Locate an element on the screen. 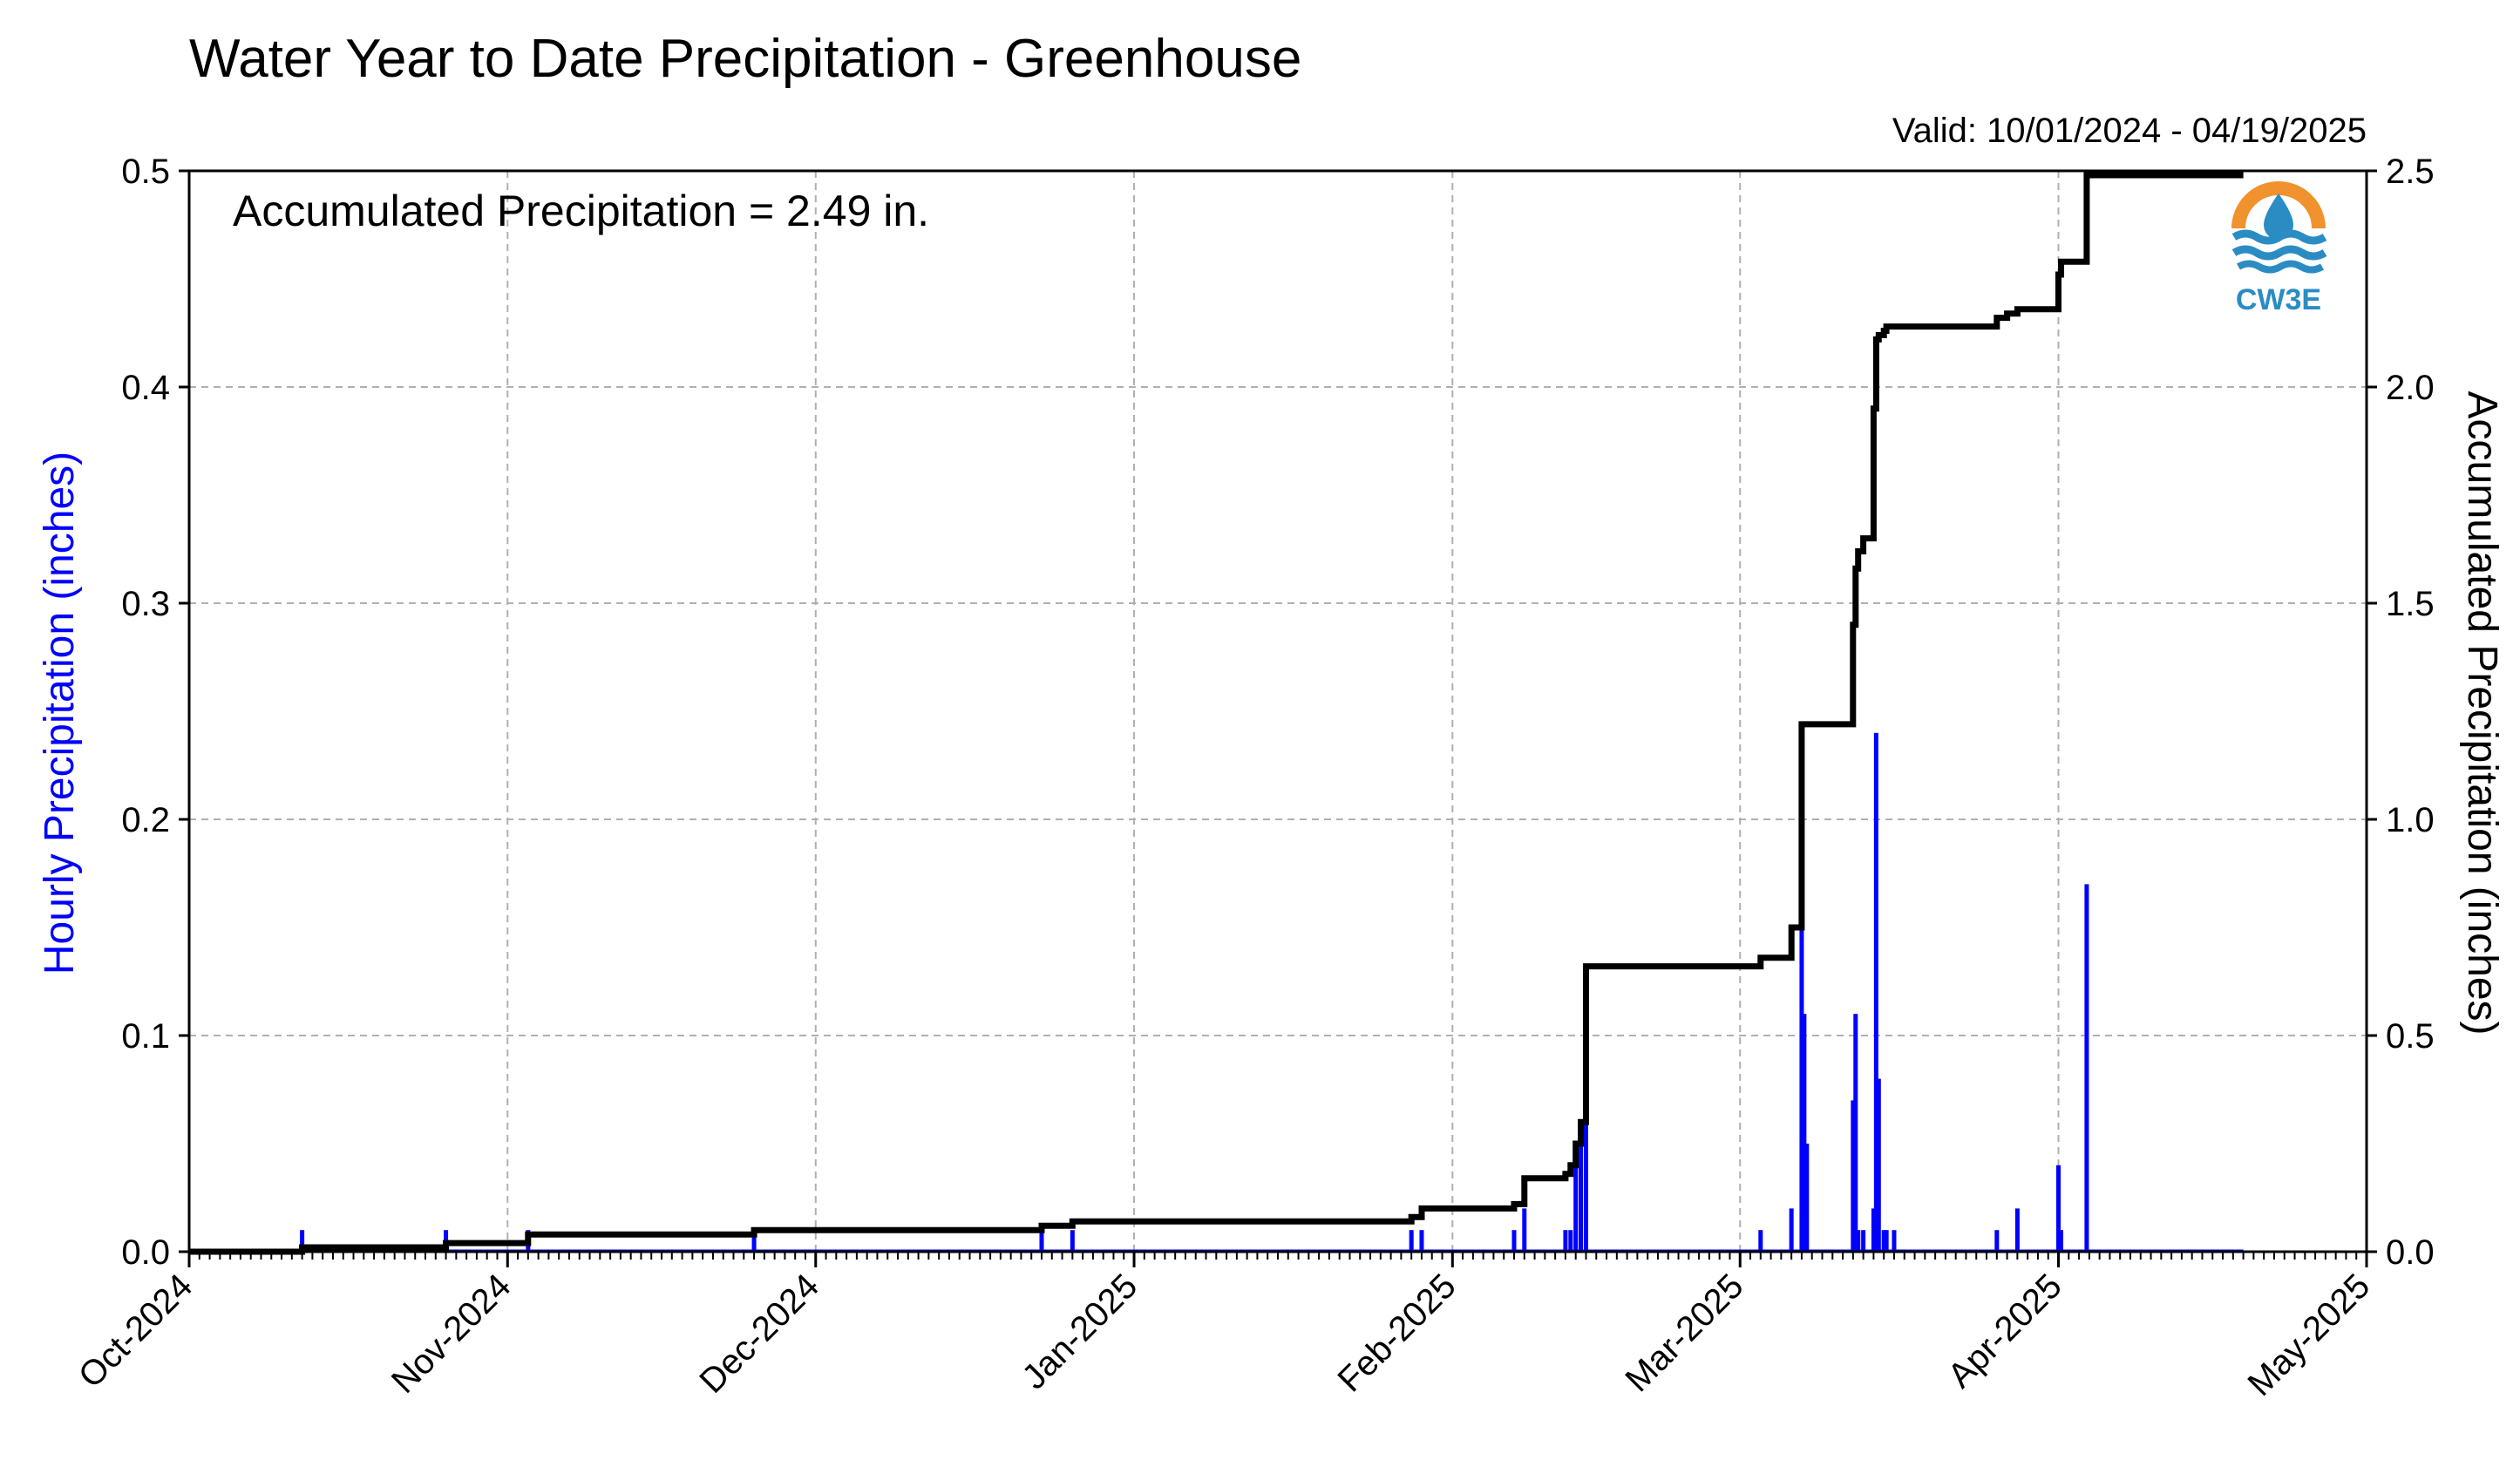 The image size is (2520, 1467). right-tick-label: 1.5 is located at coordinates (2410, 604).